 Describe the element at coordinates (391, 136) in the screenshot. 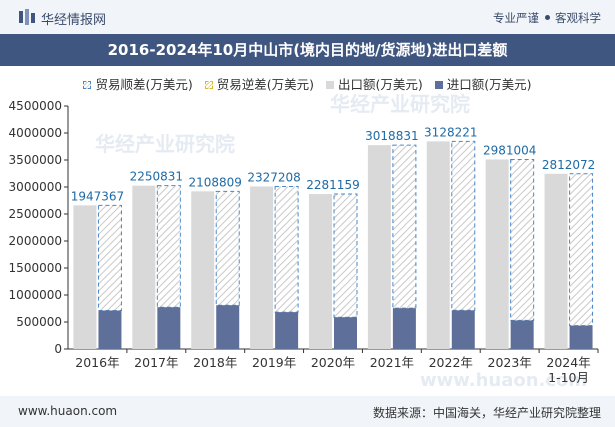

I see `surplus-data-label: 3018831` at that location.